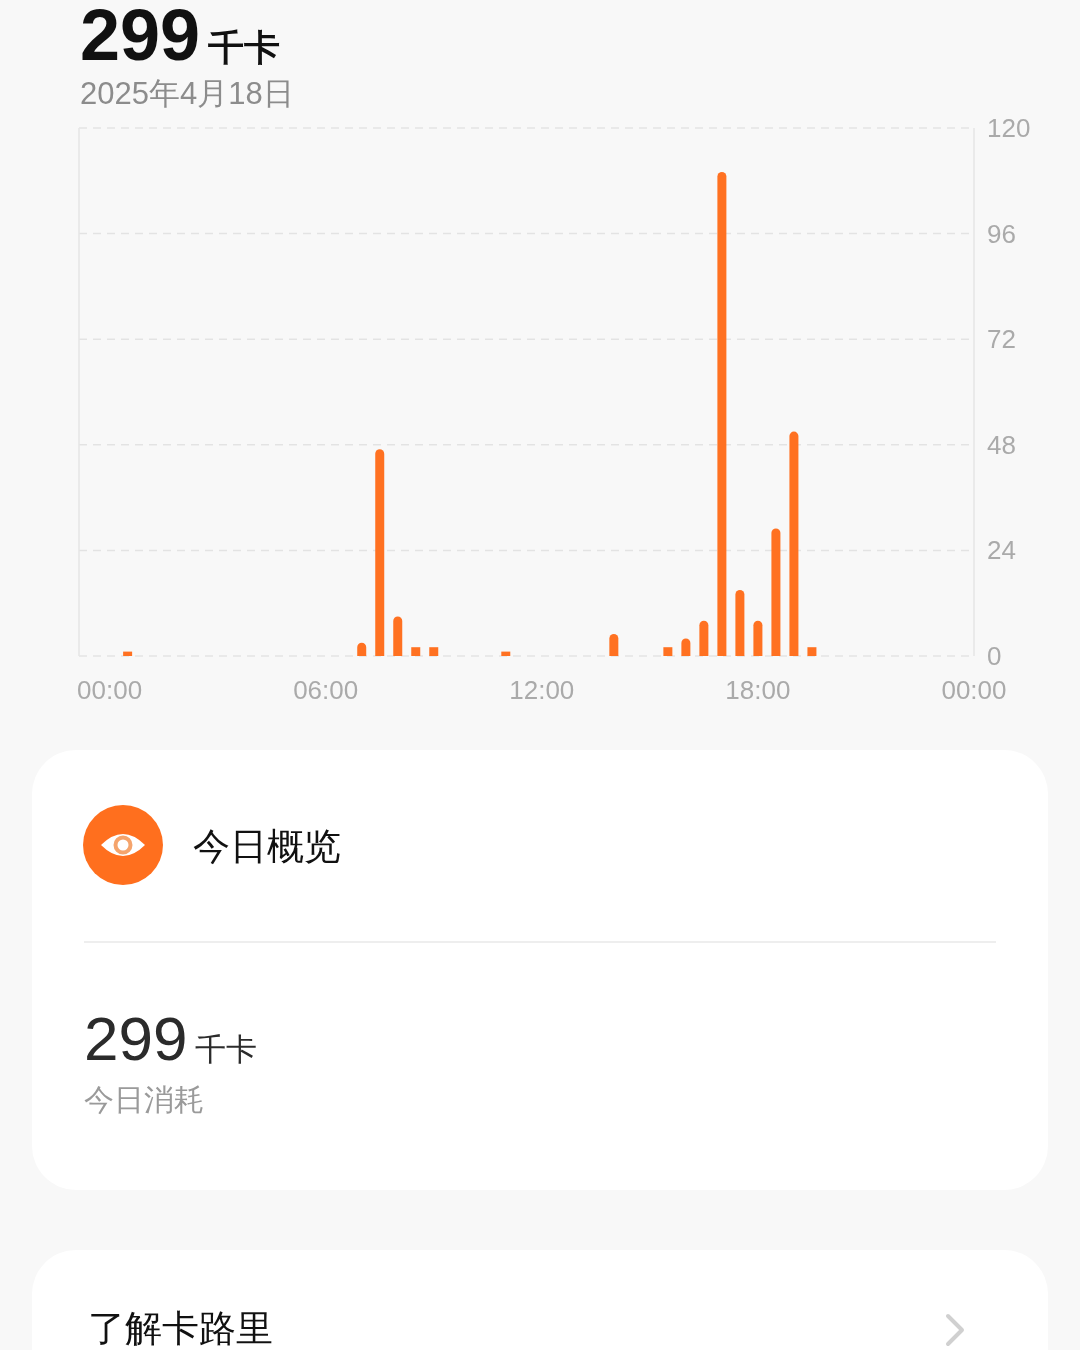  What do you see at coordinates (758, 690) in the screenshot?
I see `x-tick-label: 18:00` at bounding box center [758, 690].